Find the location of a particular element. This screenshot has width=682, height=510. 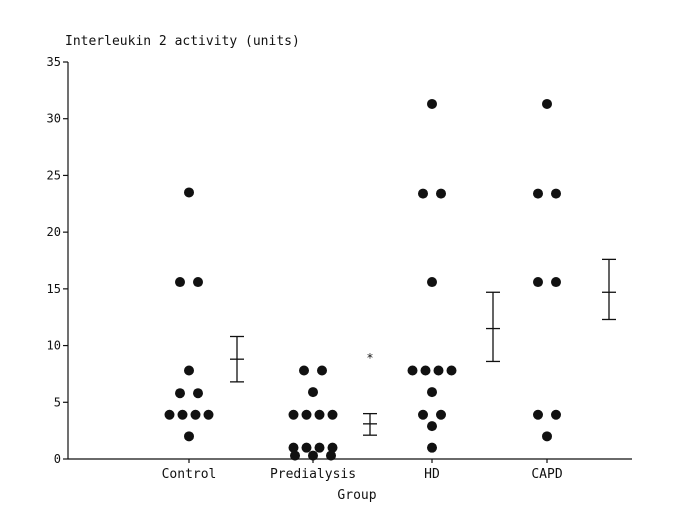

category-labels: Control Predialysis HD CAPD is located at coordinates (362, 470).